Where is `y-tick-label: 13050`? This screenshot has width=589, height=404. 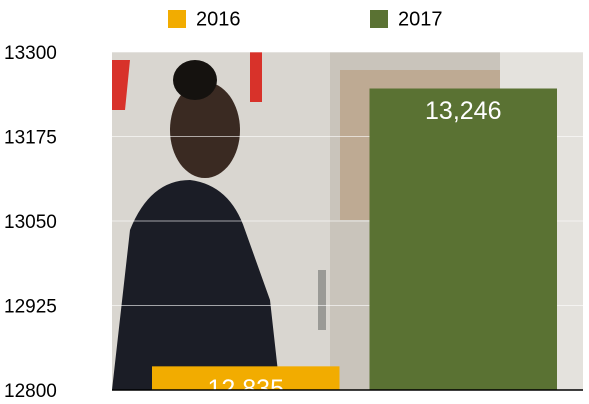 y-tick-label: 13050 is located at coordinates (30, 222).